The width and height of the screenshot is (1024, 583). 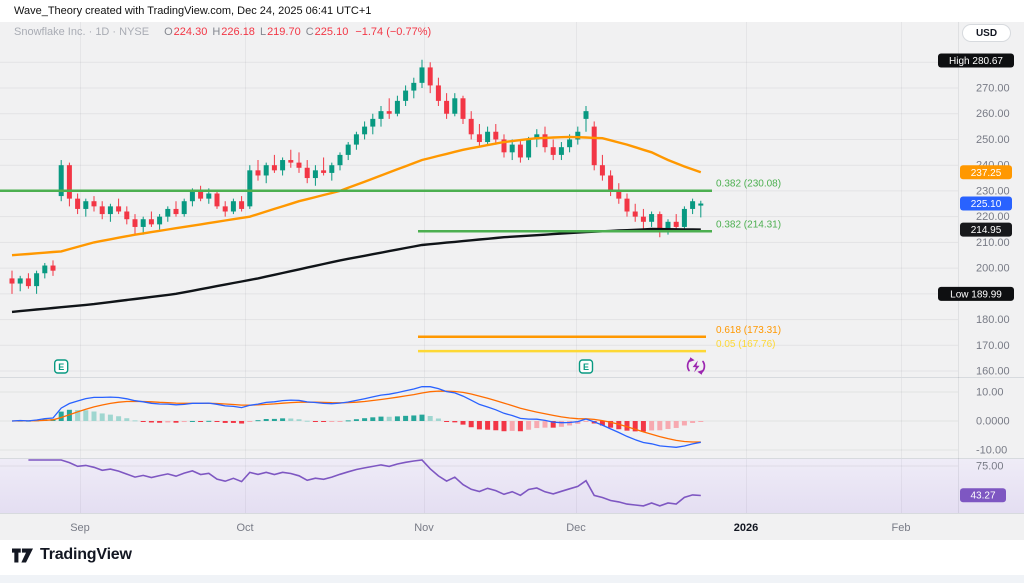 I want to click on macd-line, so click(x=356, y=416).